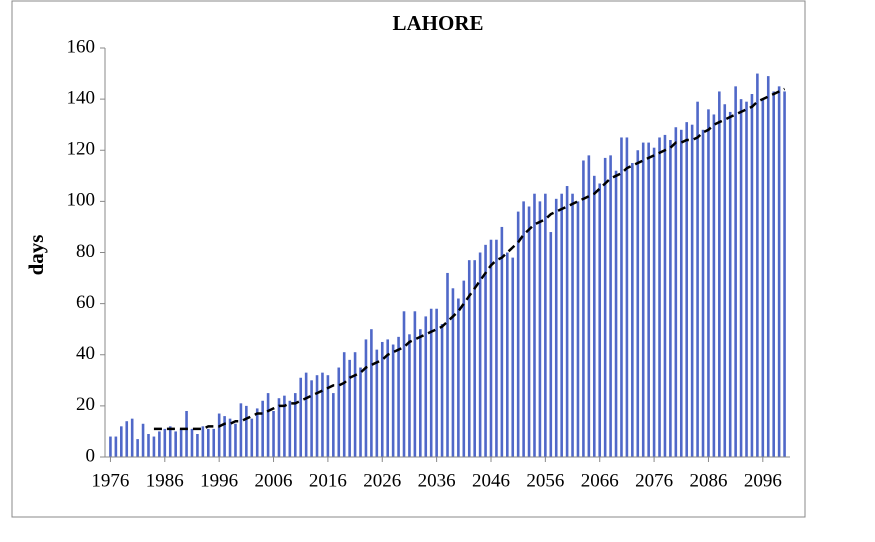  Describe the element at coordinates (81, 46) in the screenshot. I see `y-tick-label: 160` at that location.